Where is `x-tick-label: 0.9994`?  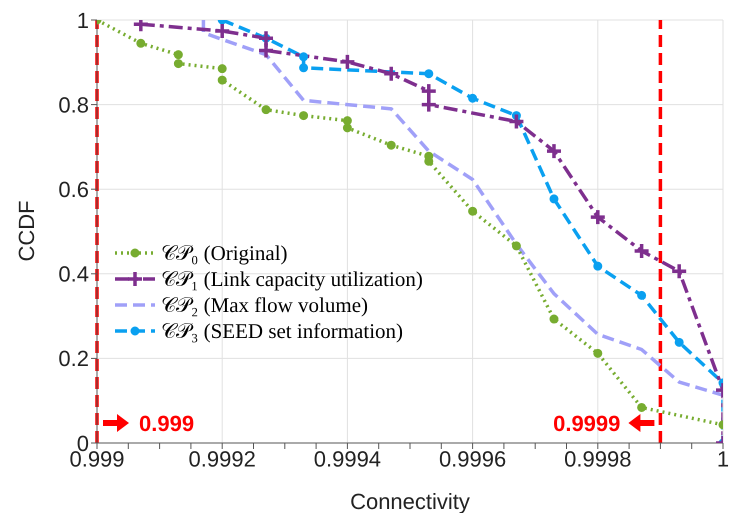
x-tick-label: 0.9994 is located at coordinates (348, 459).